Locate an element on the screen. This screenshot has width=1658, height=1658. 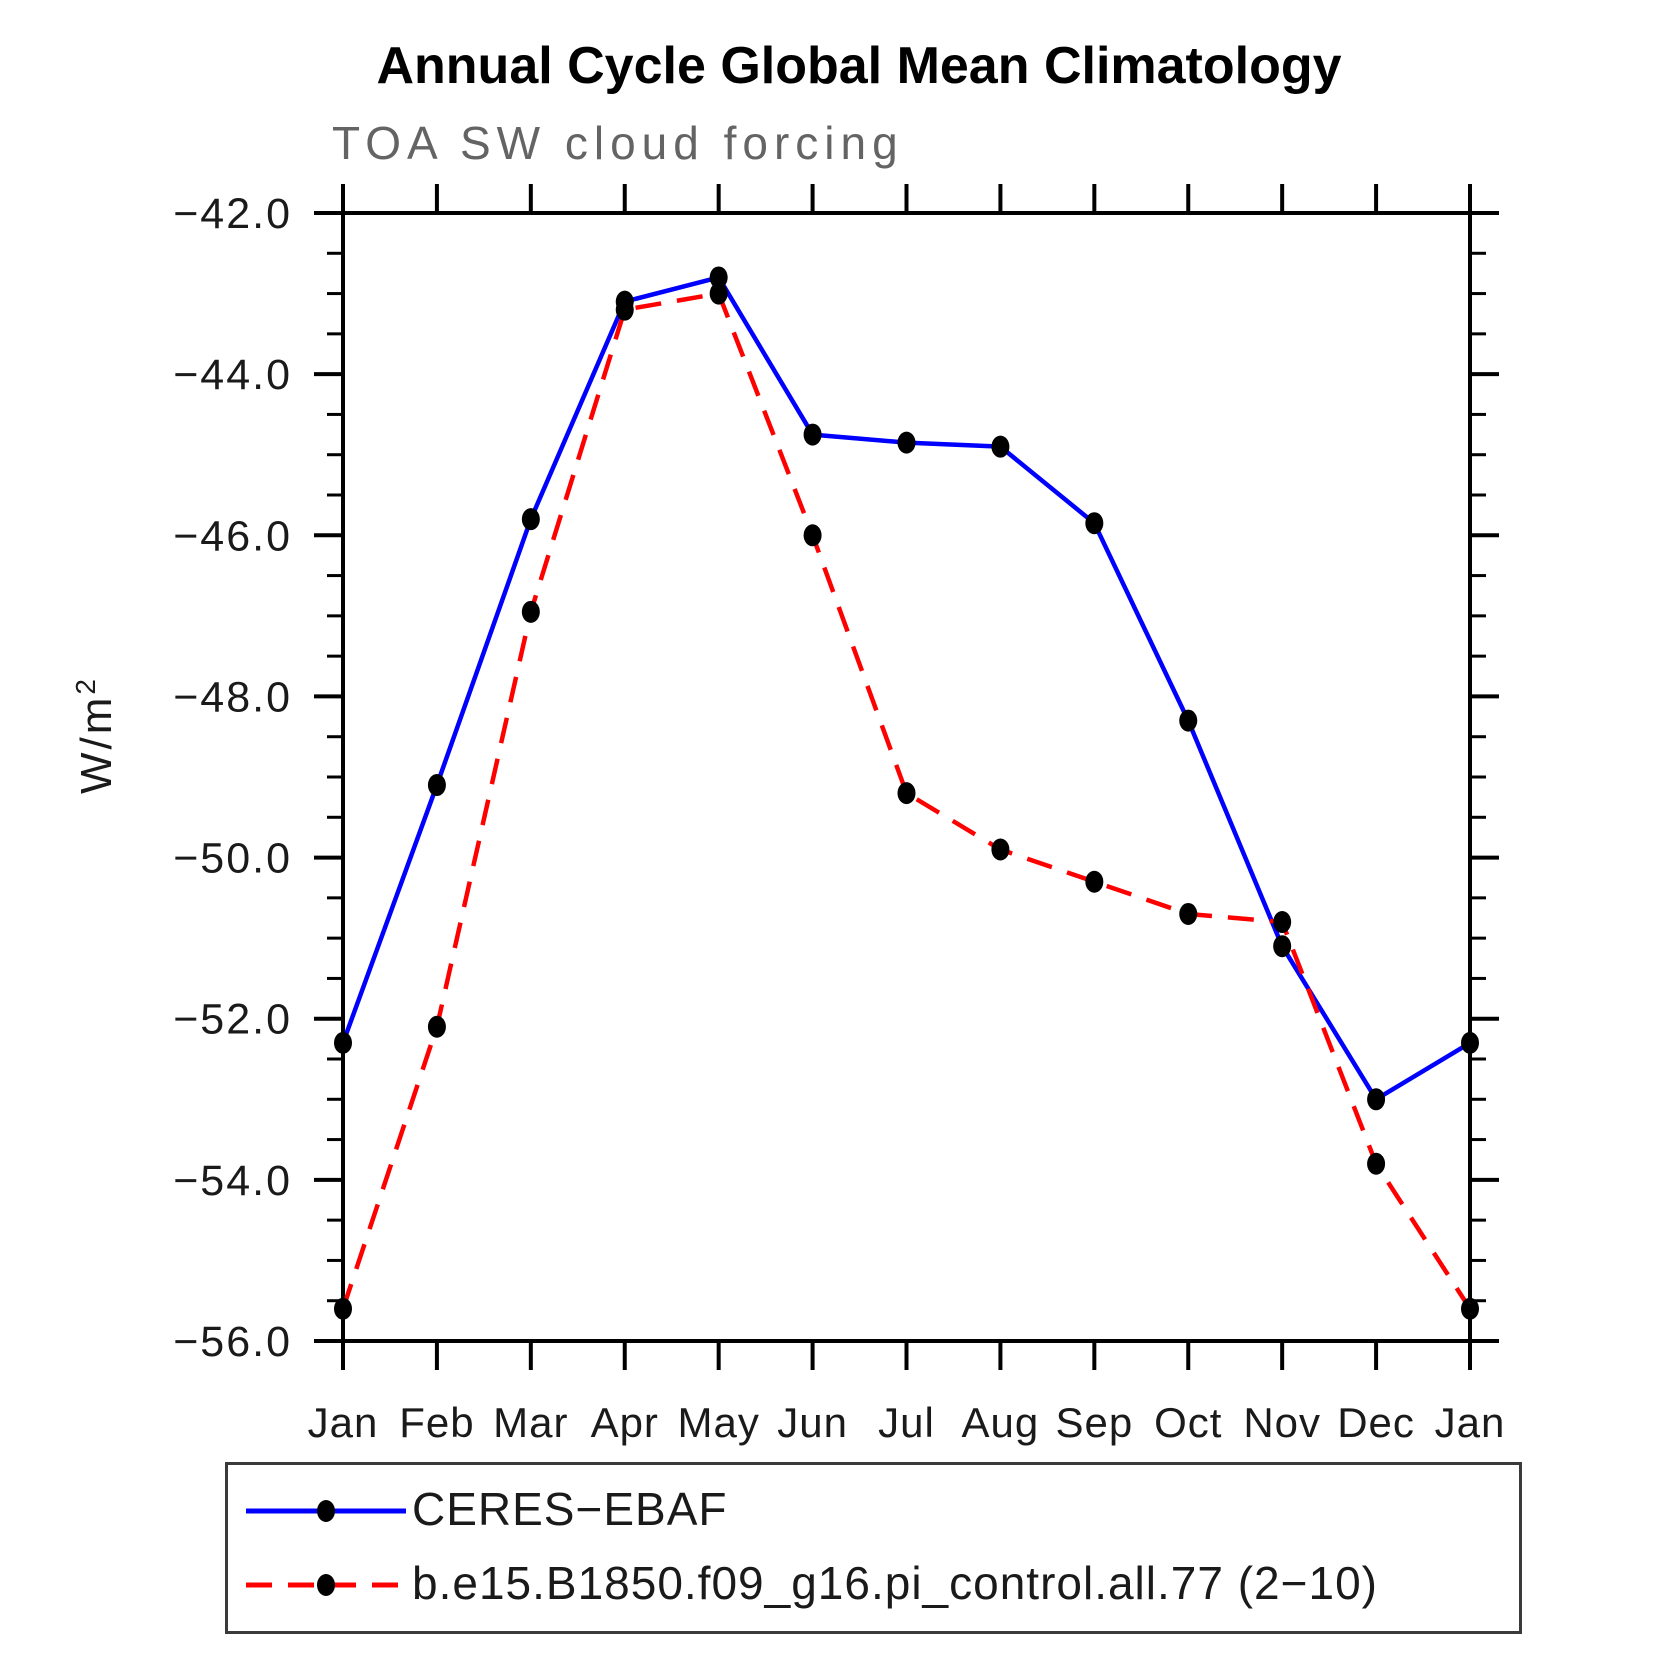
y-axis-tick-label: −46.0 is located at coordinates (232, 536).